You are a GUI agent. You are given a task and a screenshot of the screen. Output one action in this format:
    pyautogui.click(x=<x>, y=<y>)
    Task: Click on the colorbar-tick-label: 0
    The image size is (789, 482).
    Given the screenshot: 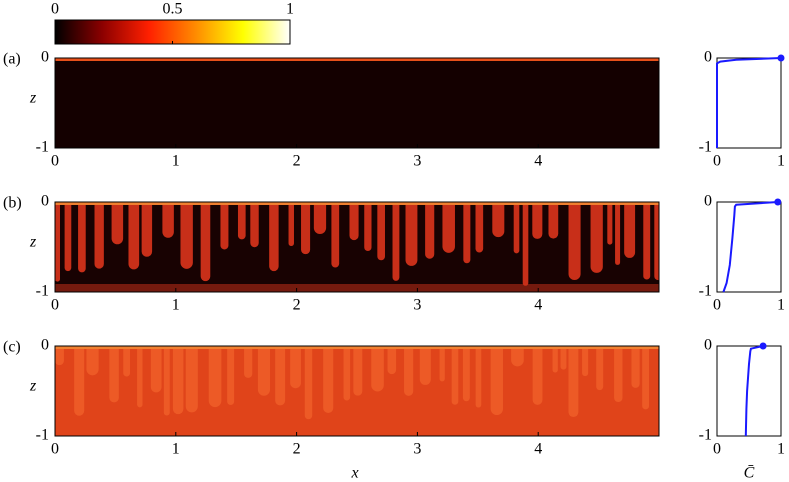 What is the action you would take?
    pyautogui.click(x=55, y=9)
    